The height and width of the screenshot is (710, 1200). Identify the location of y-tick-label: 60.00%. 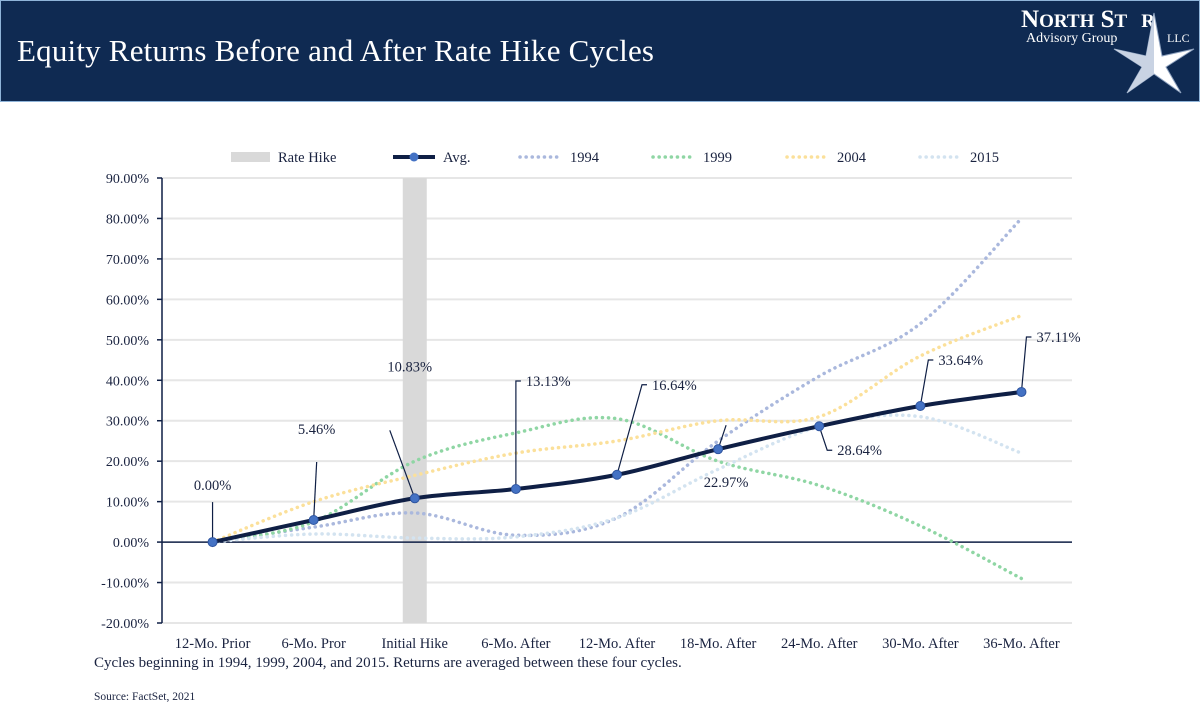
(128, 300).